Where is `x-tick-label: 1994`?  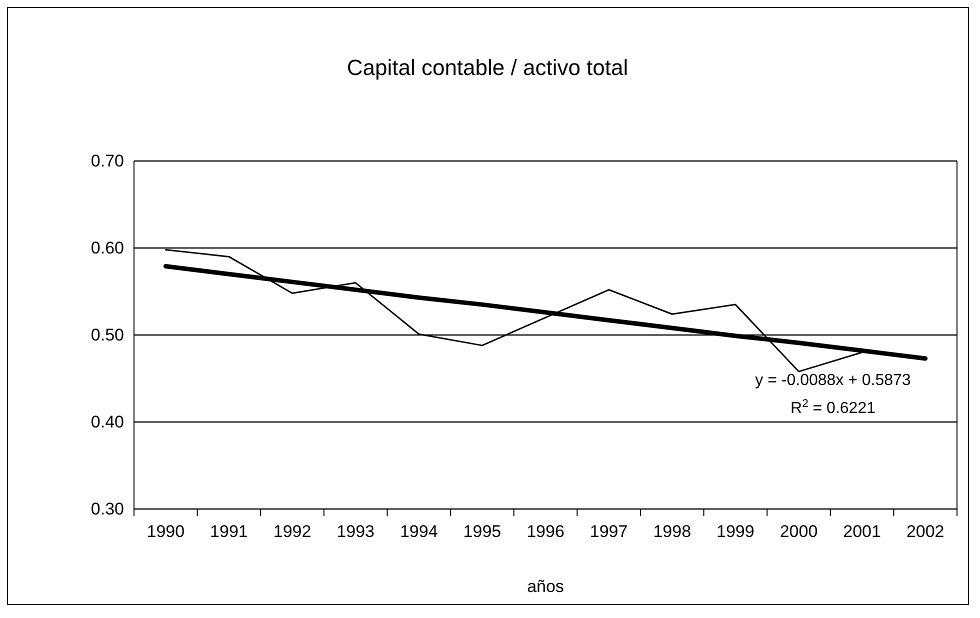 x-tick-label: 1994 is located at coordinates (419, 532).